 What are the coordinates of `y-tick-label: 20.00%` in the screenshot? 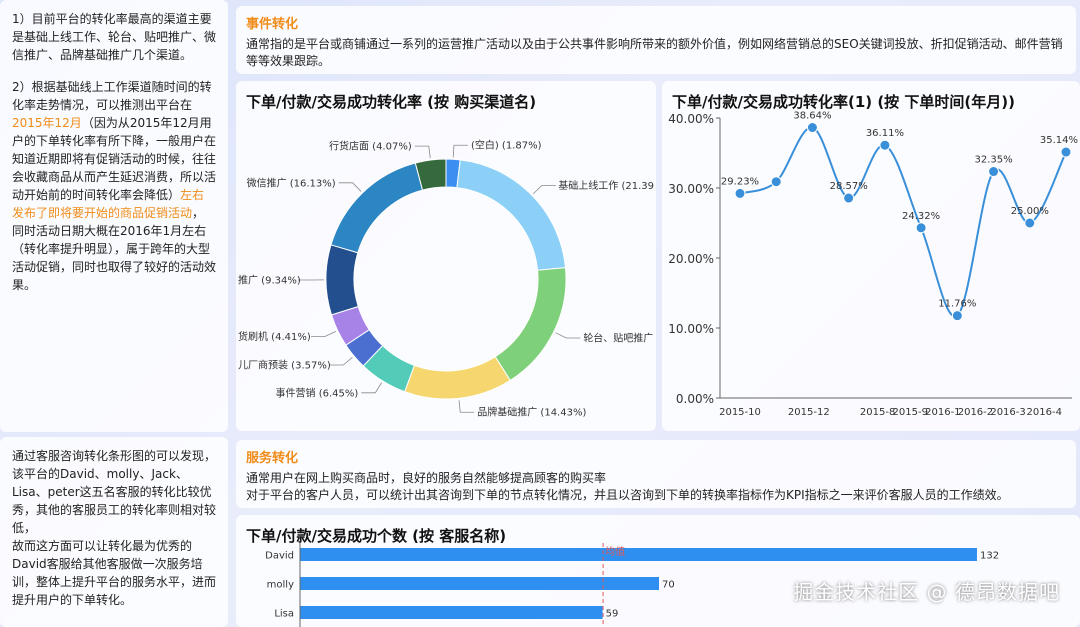 It's located at (691, 259).